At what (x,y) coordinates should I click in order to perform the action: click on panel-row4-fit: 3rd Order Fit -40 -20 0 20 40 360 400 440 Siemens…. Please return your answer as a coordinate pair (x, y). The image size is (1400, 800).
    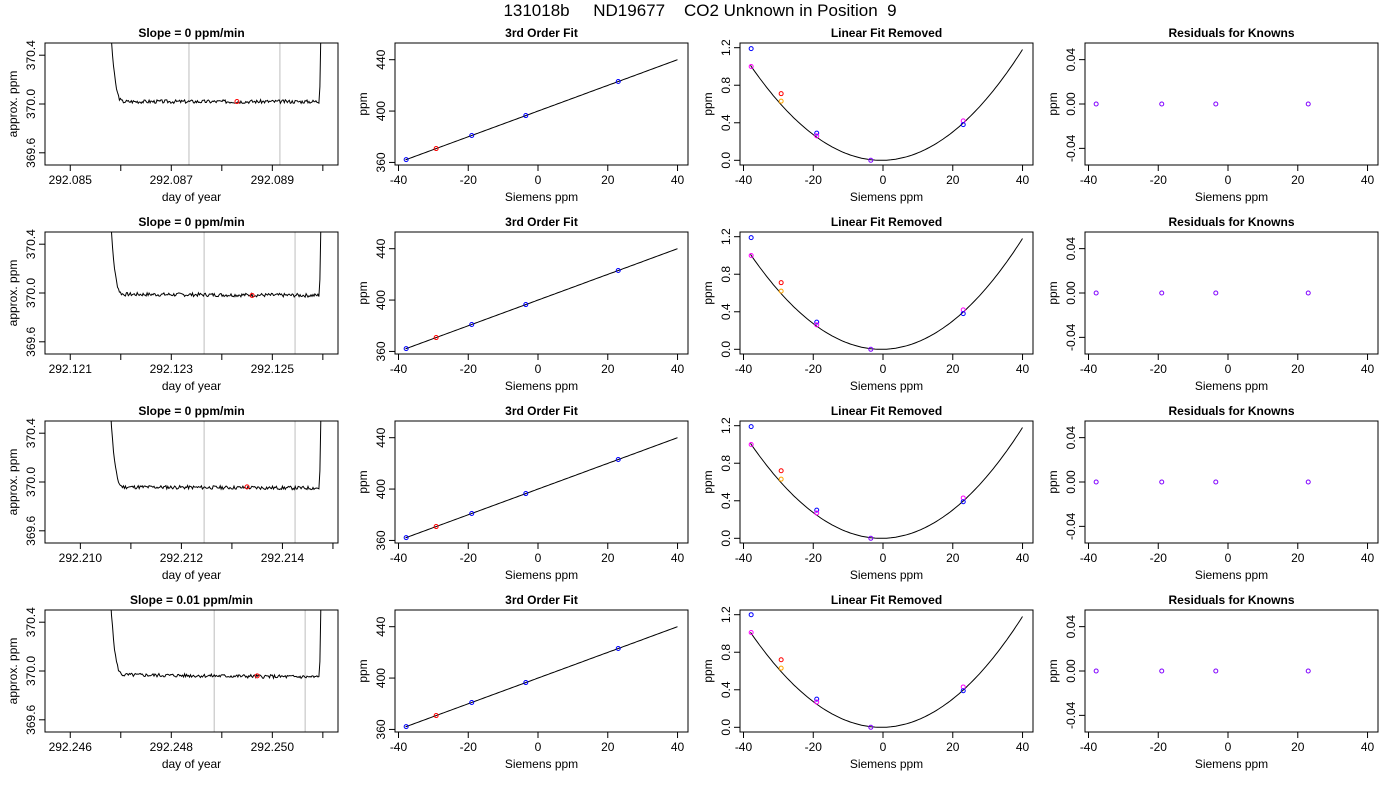
    Looking at the image, I should click on (522, 682).